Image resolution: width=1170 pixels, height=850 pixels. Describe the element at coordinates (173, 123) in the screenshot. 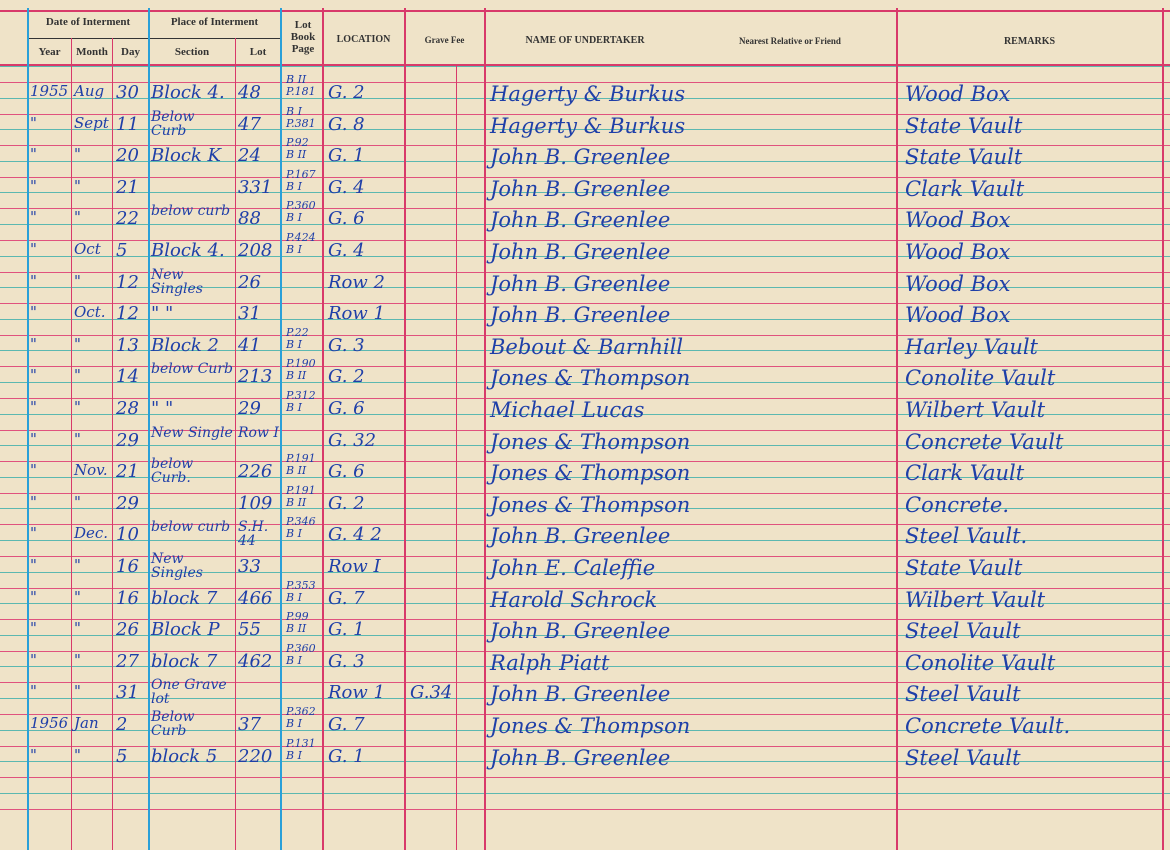

I see `entry-section: Below Curb` at that location.